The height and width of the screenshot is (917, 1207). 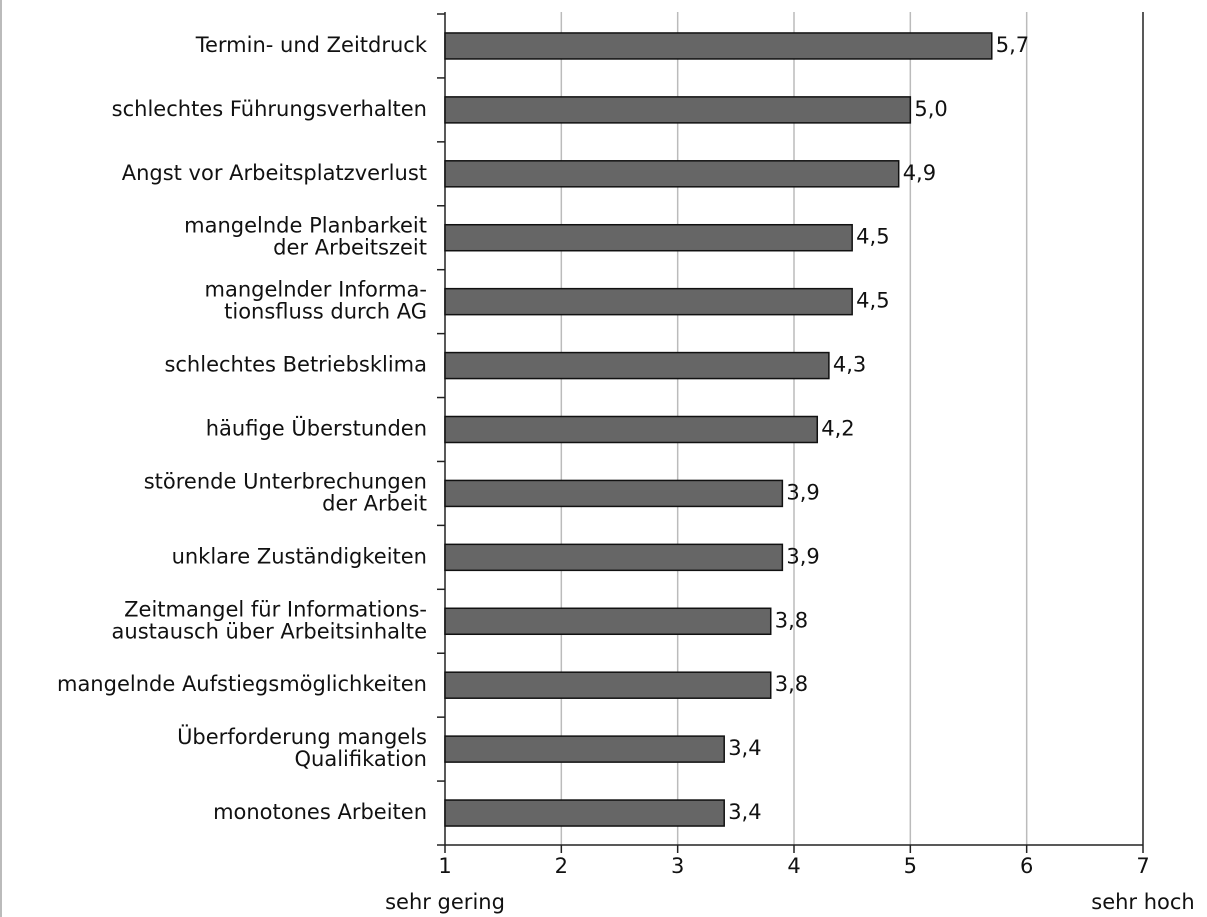 I want to click on value-label: 4,3, so click(x=849, y=365).